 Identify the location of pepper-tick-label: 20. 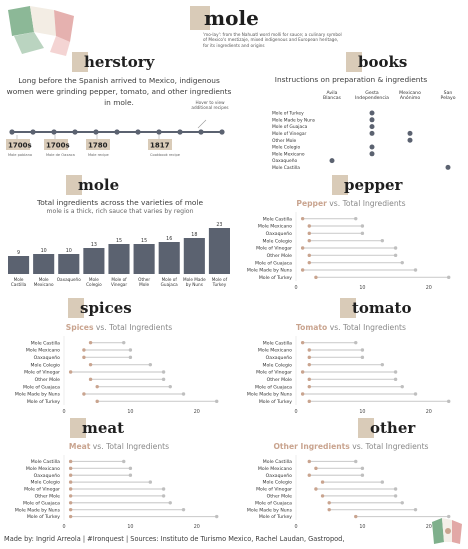
(429, 288).